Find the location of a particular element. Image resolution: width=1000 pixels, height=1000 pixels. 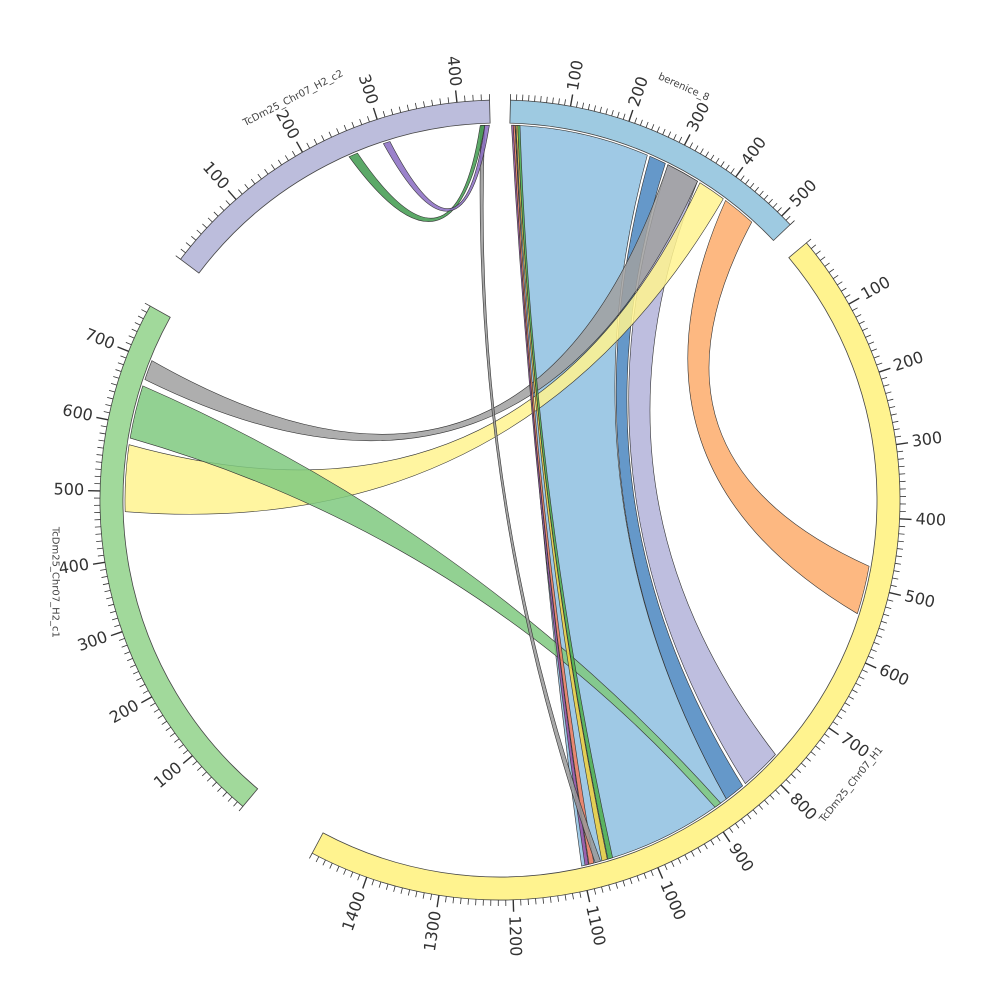

segment-label: TcDm25_Chr07_H1 is located at coordinates (851, 785).